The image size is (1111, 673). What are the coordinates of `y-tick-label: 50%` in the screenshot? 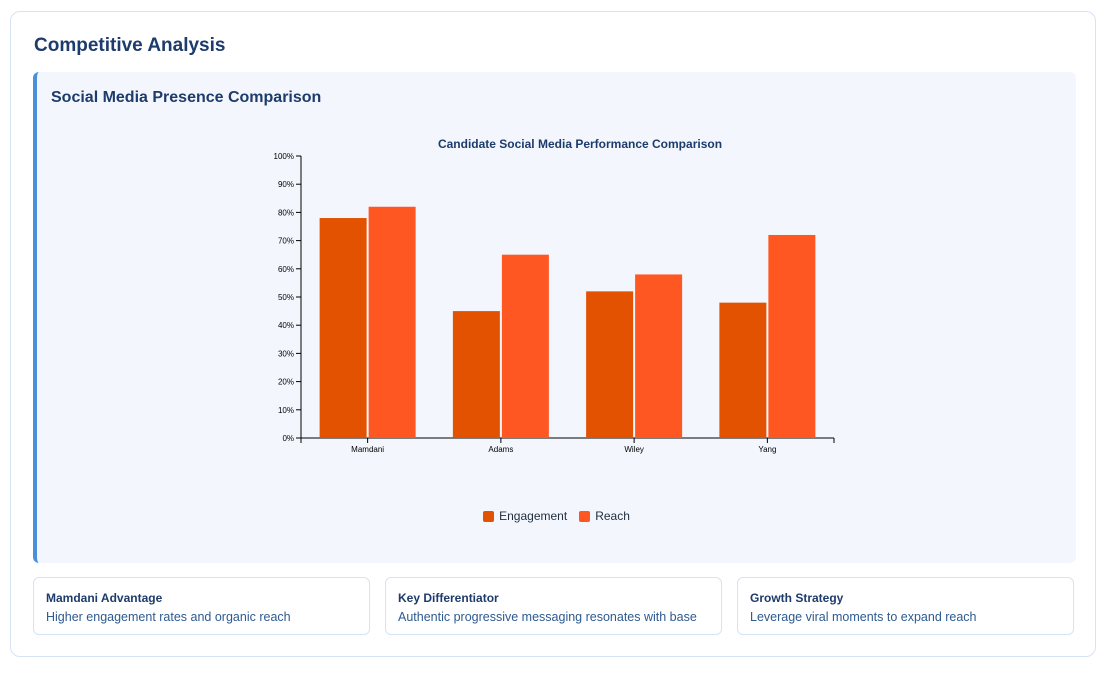 It's located at (286, 297).